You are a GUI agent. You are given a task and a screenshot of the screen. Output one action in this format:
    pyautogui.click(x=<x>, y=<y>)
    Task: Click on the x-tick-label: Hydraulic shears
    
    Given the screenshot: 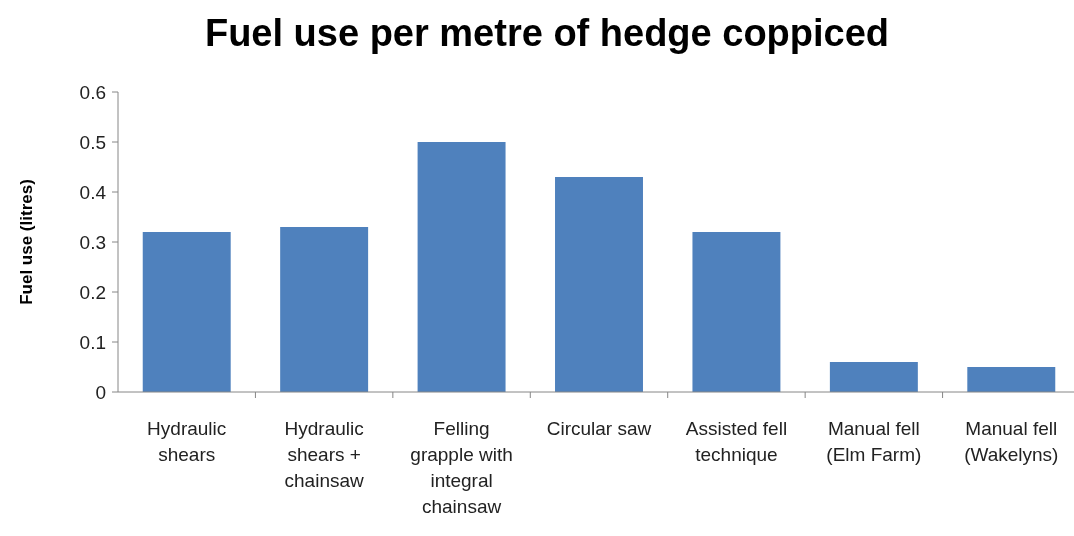 What is the action you would take?
    pyautogui.click(x=187, y=441)
    